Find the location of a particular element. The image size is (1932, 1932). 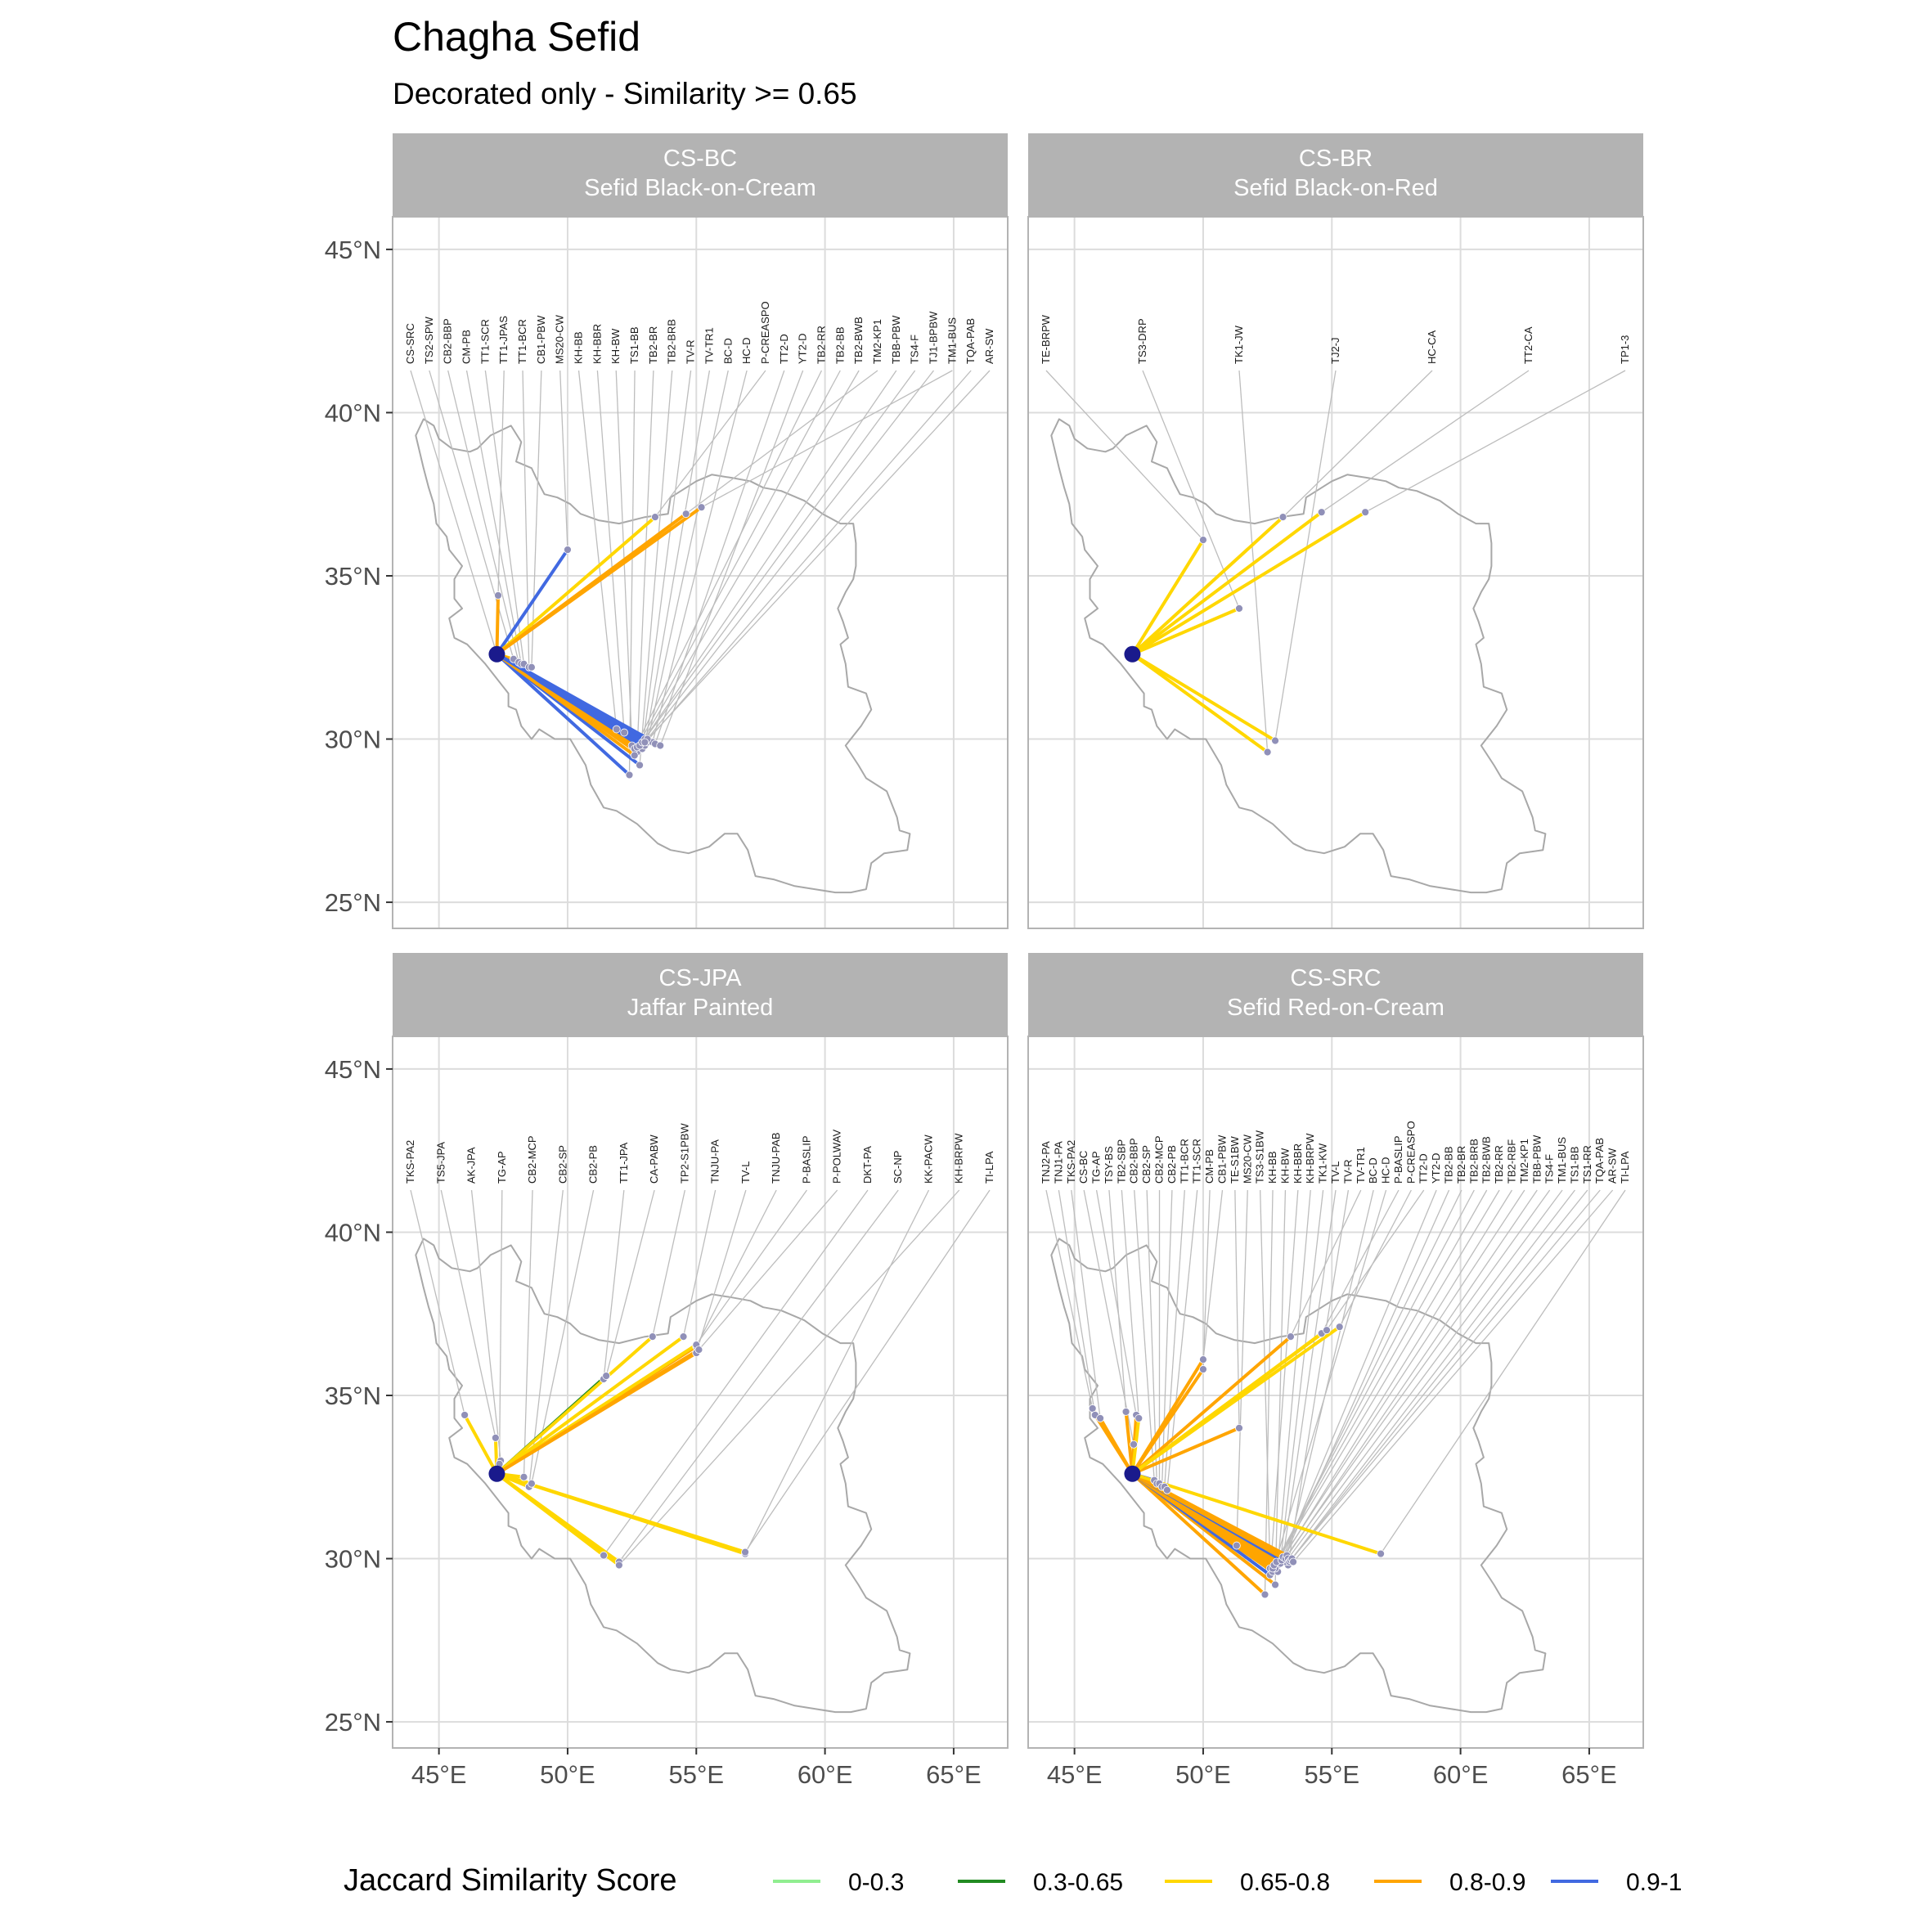

site-label: TM1-BUS is located at coordinates (1562, 1161).